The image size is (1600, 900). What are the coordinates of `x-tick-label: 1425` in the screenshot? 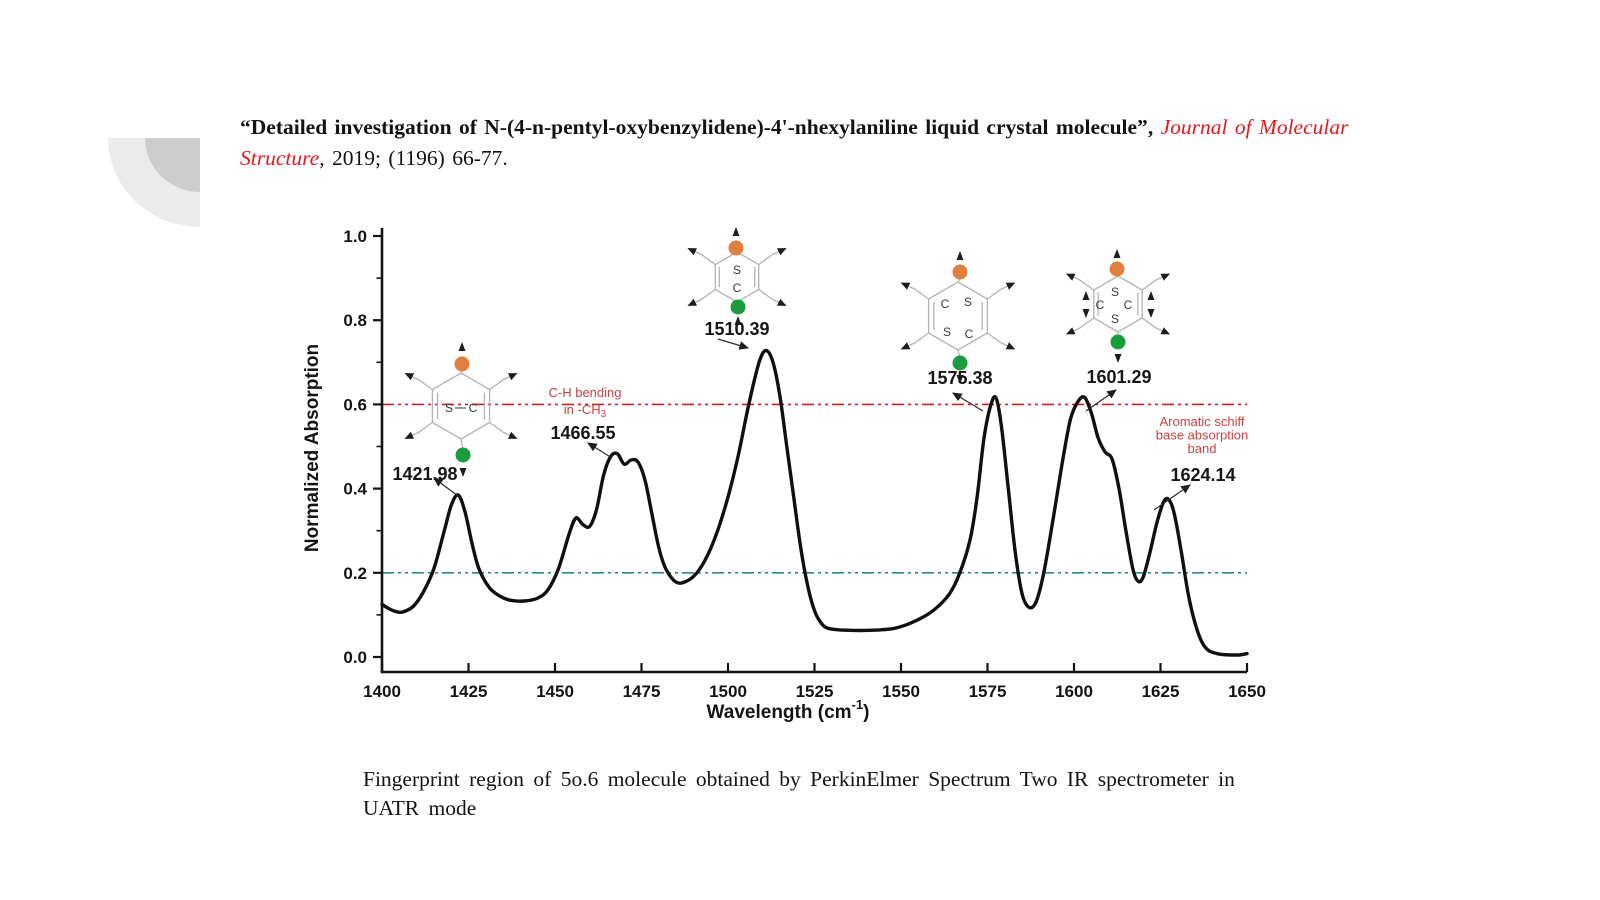 It's located at (469, 691).